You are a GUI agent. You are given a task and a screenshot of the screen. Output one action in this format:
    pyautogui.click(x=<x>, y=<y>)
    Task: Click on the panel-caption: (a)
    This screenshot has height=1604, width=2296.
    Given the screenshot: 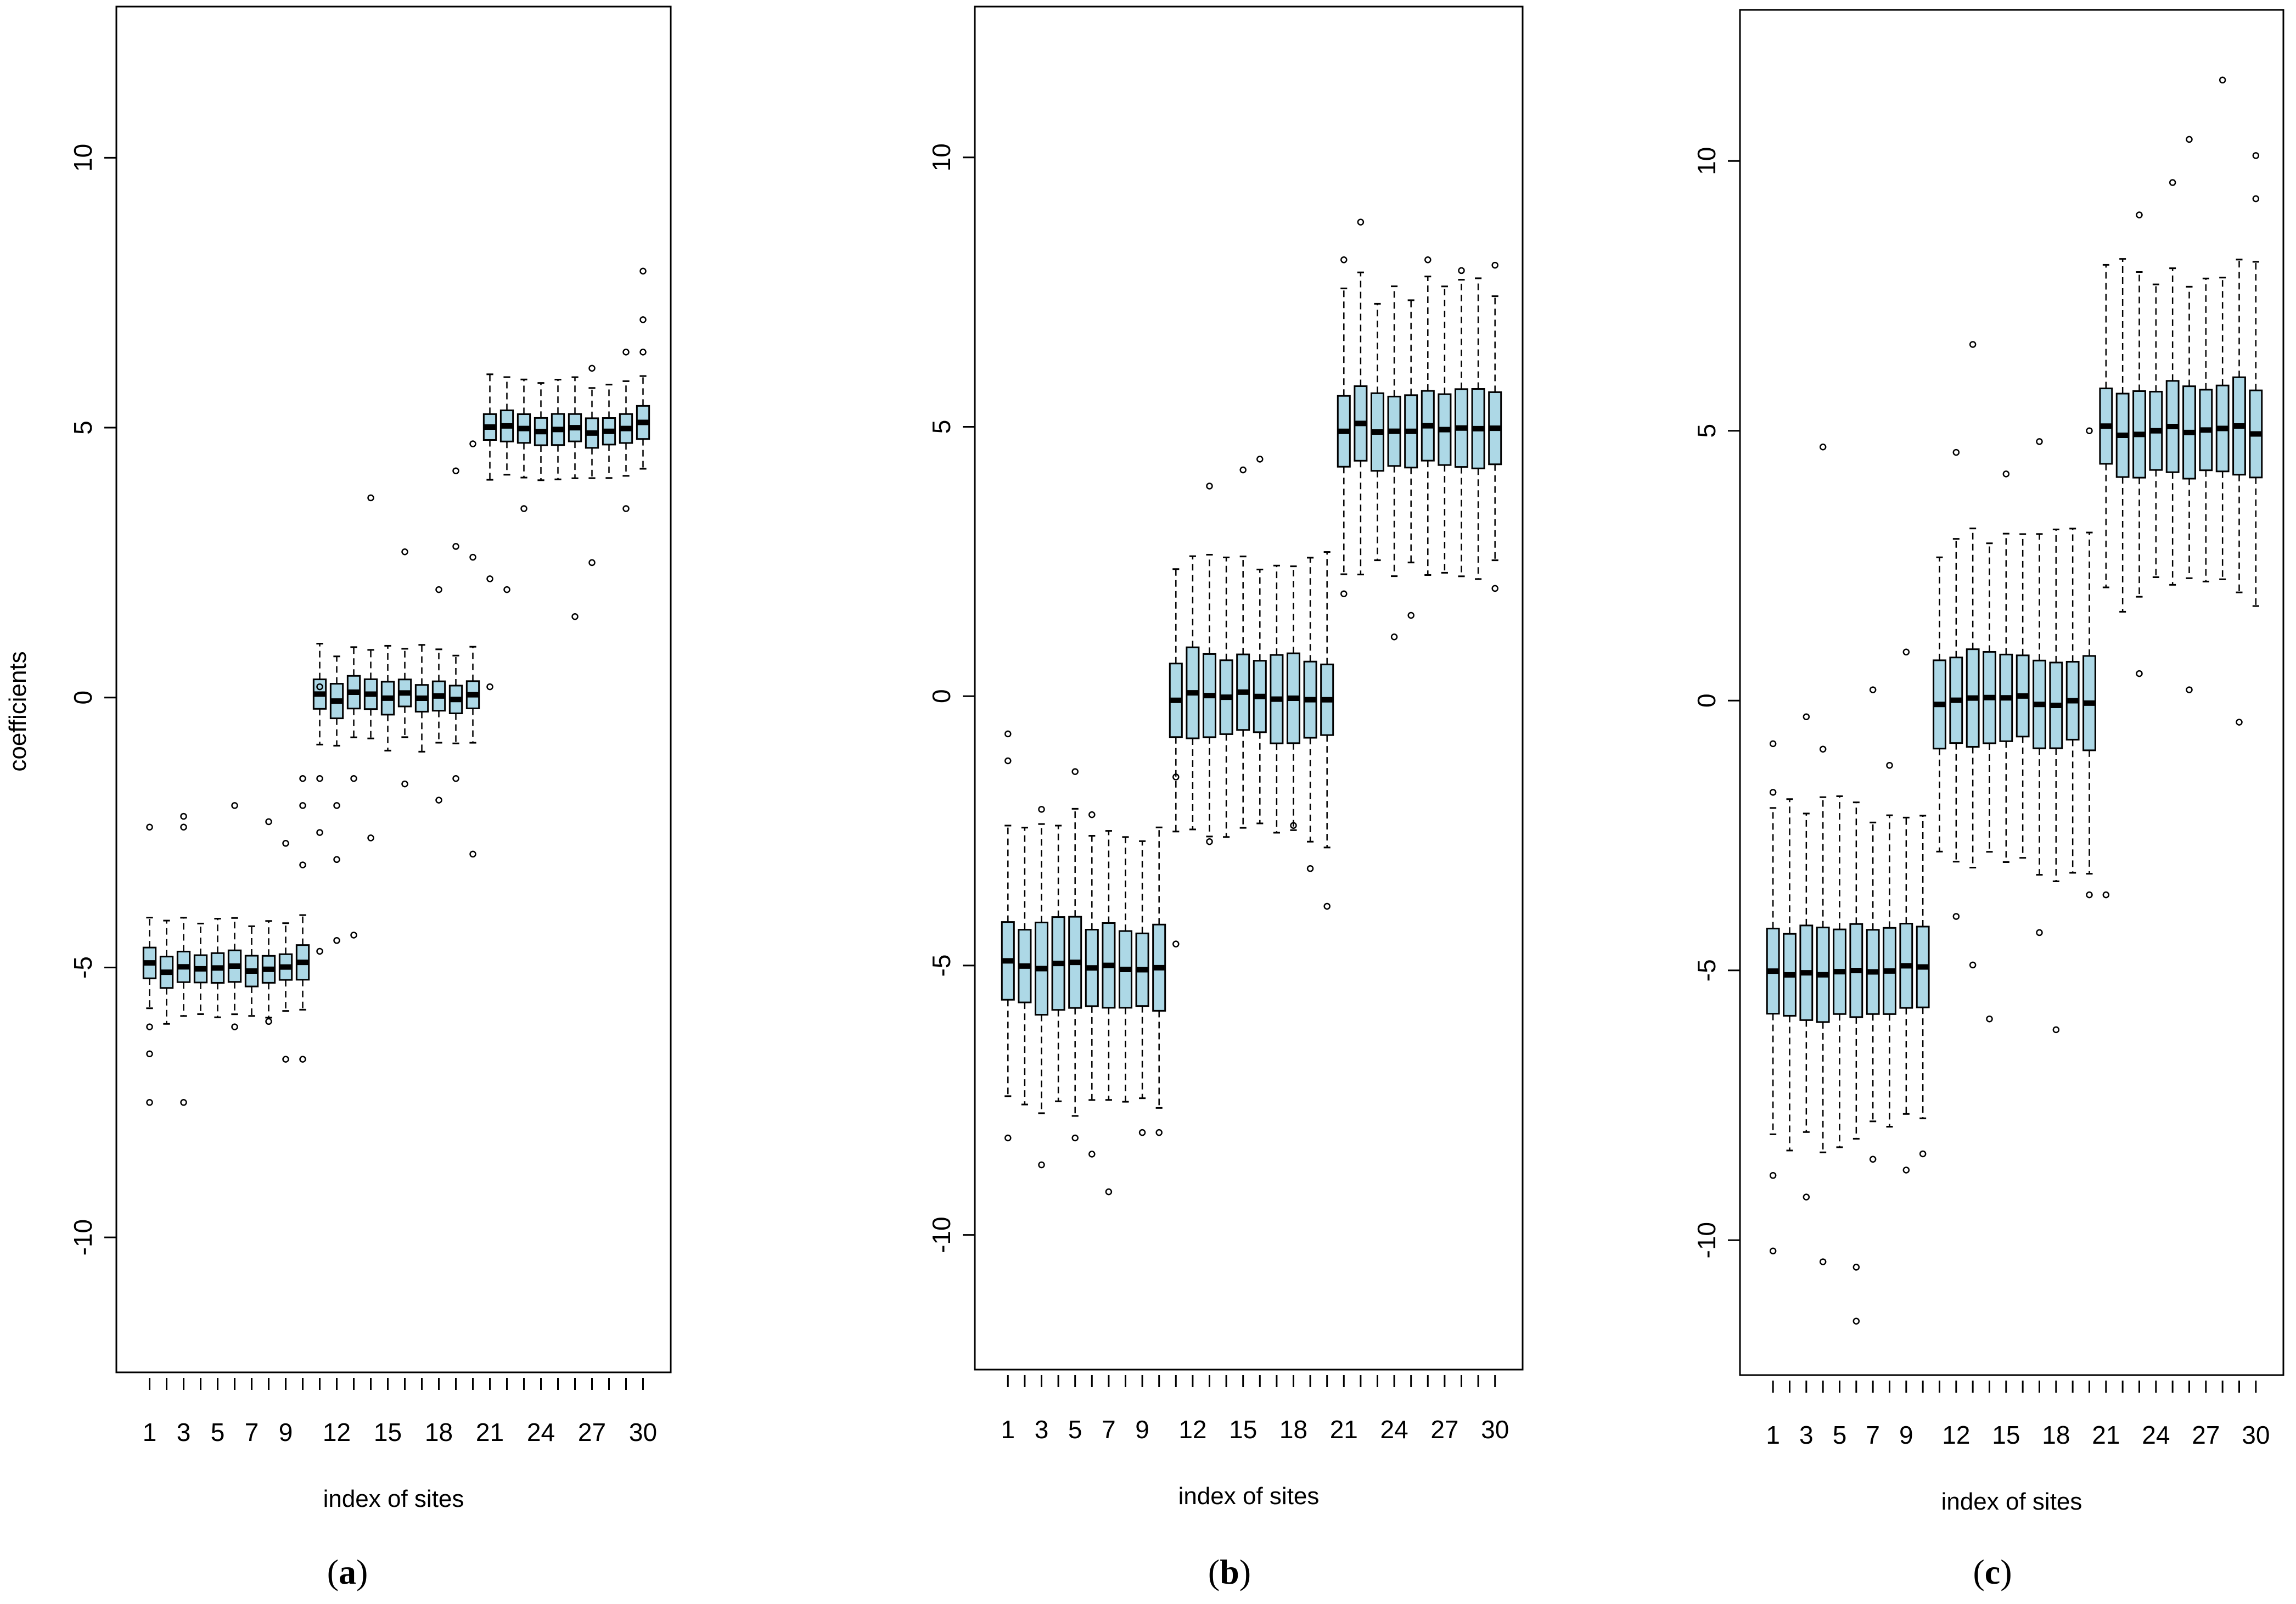 What is the action you would take?
    pyautogui.click(x=347, y=1571)
    